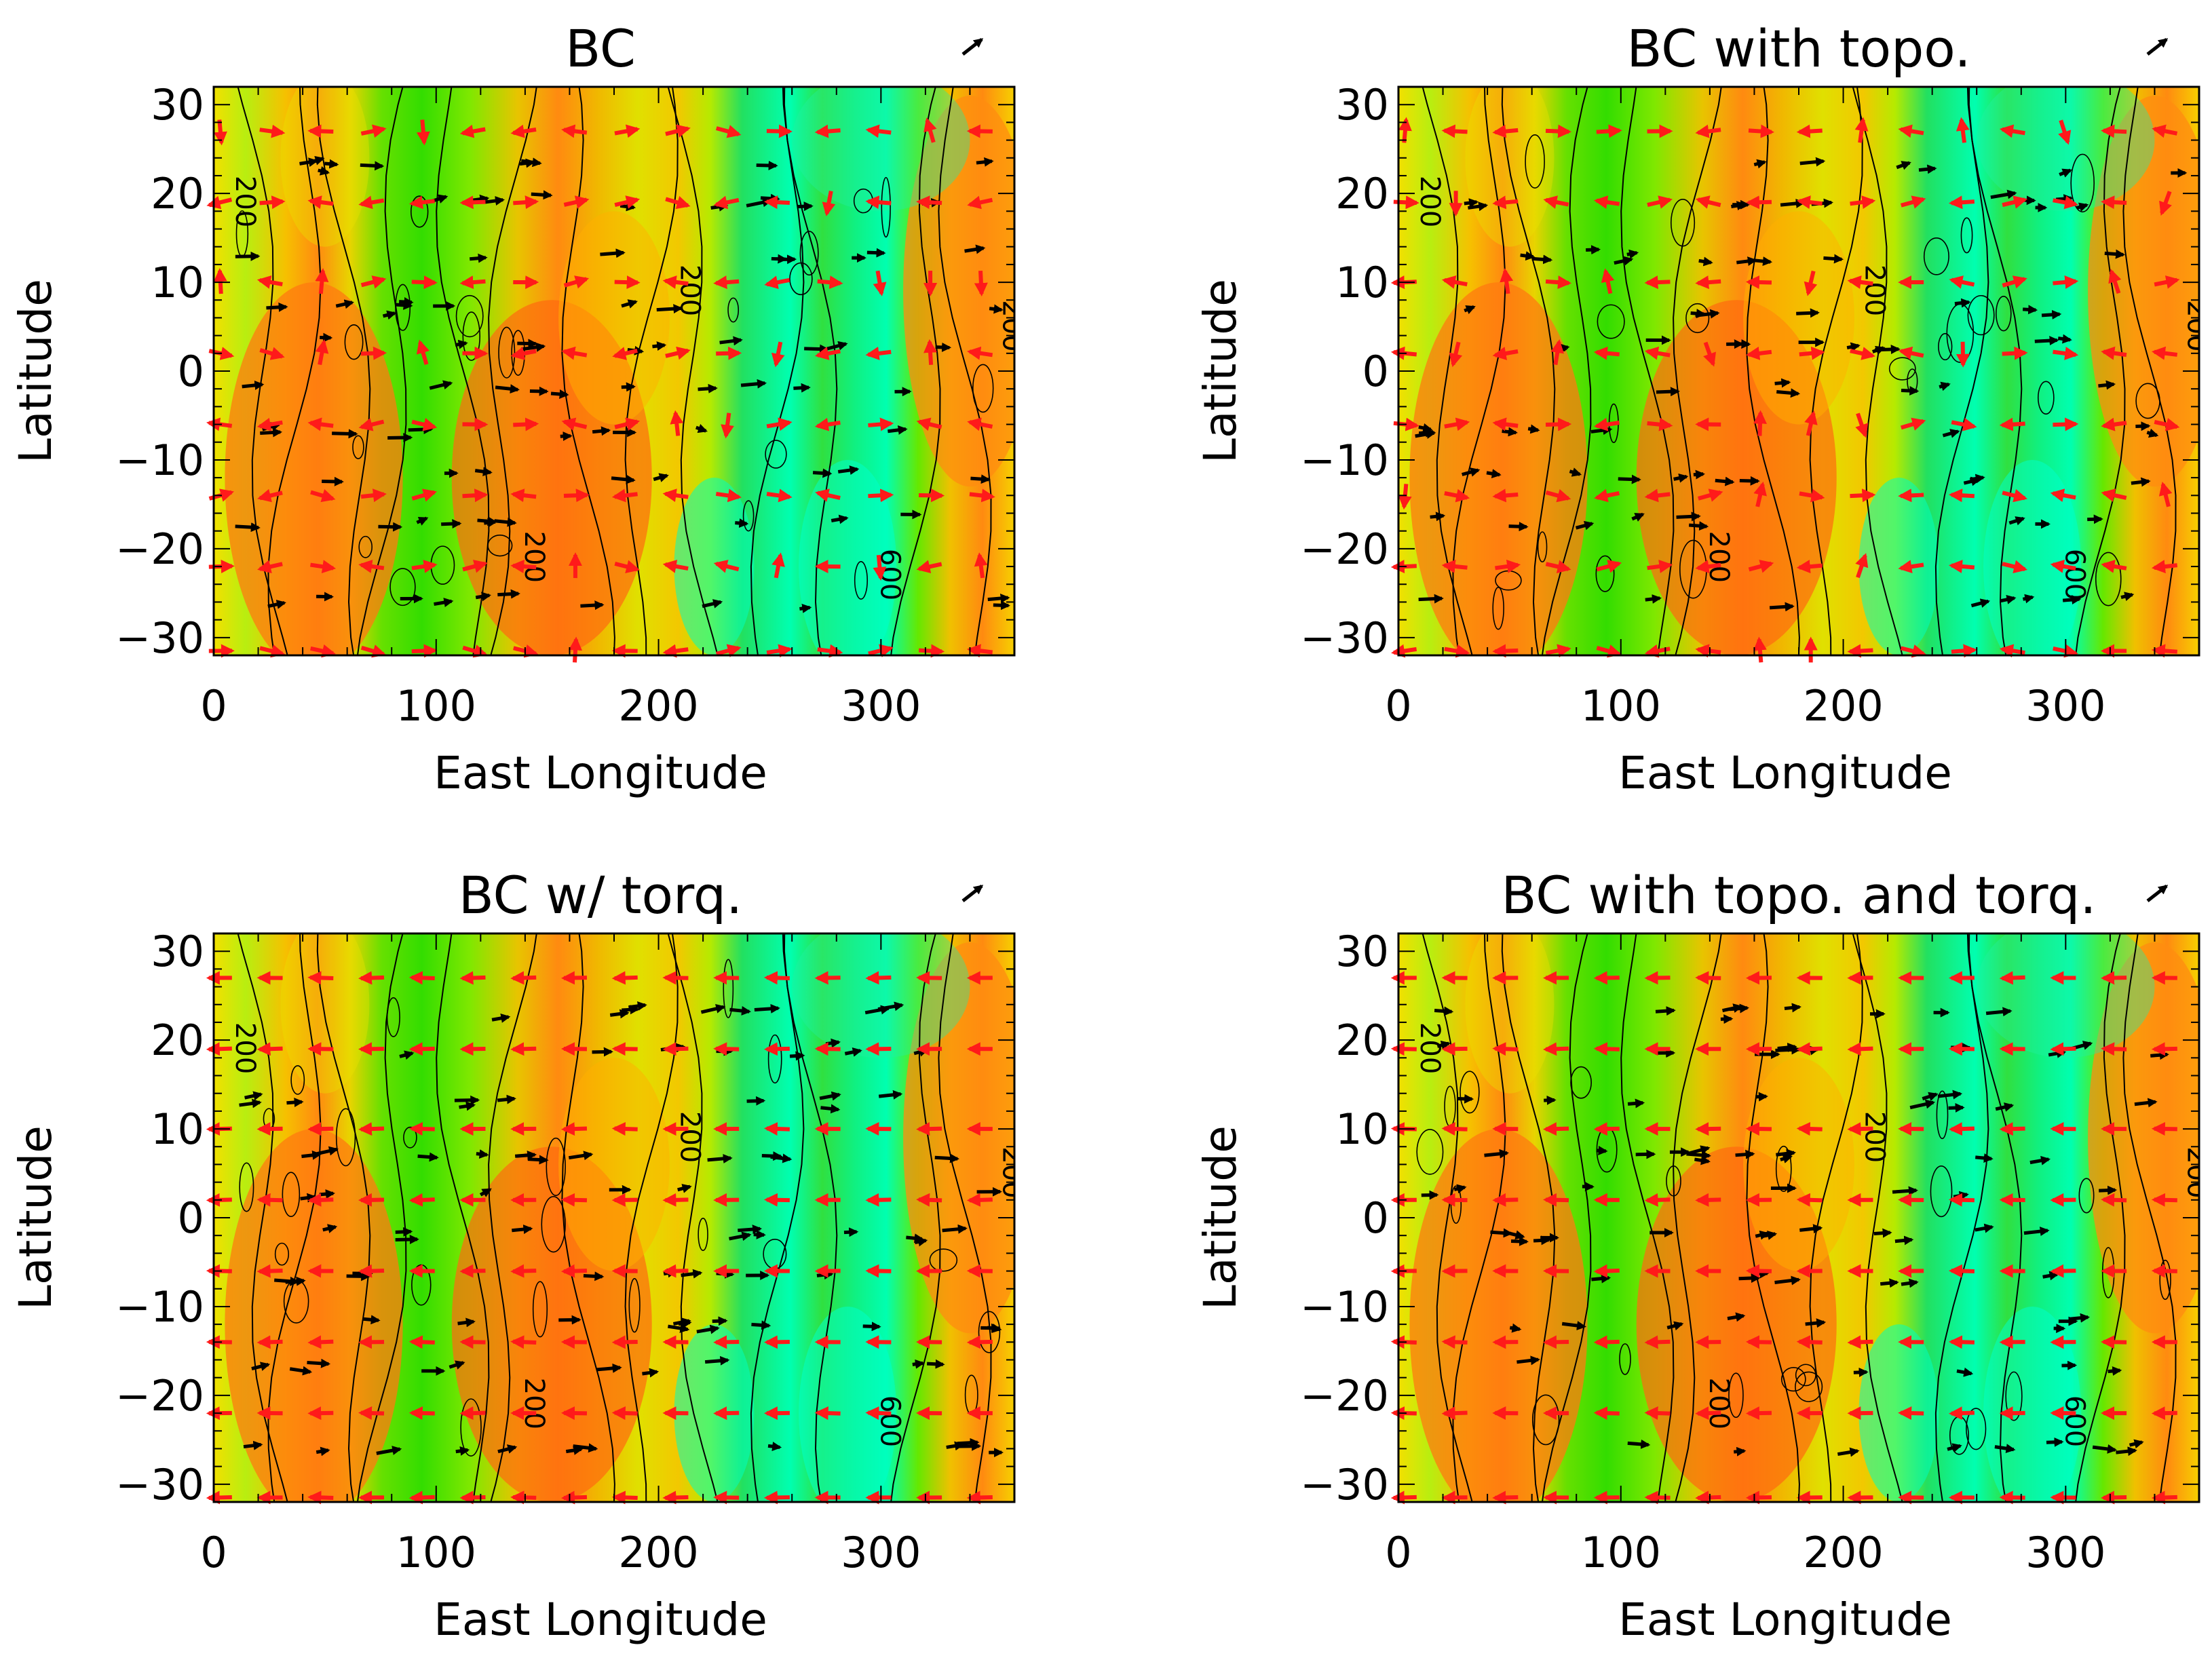 Image resolution: width=2212 pixels, height=1658 pixels. Describe the element at coordinates (1375, 1218) in the screenshot. I see `y-tick-label: 0` at that location.